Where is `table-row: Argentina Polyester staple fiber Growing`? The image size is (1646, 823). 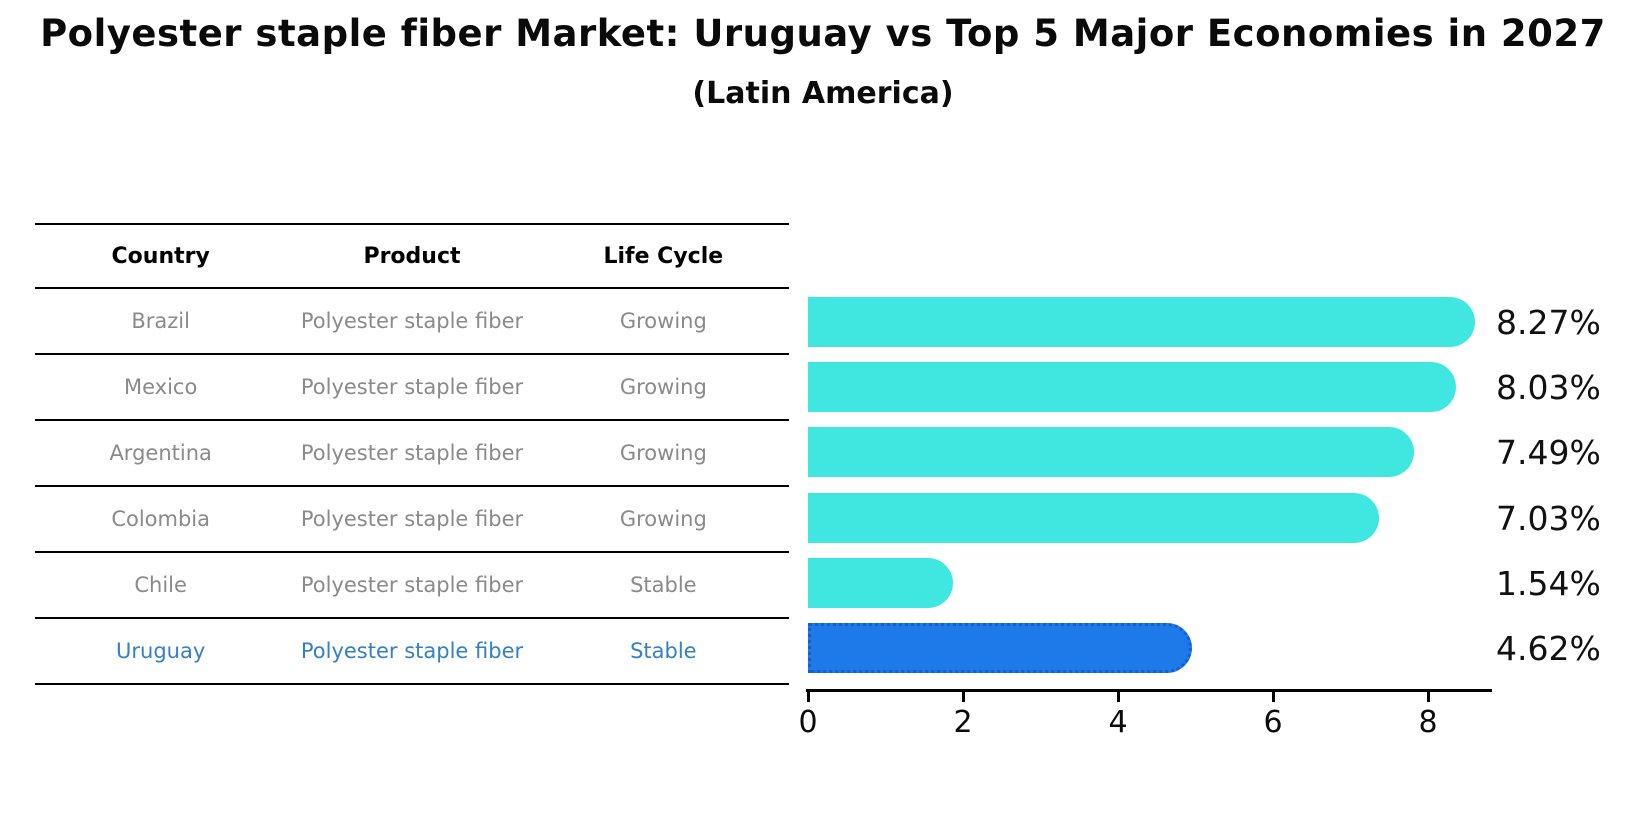
table-row: Argentina Polyester staple fiber Growing is located at coordinates (412, 453).